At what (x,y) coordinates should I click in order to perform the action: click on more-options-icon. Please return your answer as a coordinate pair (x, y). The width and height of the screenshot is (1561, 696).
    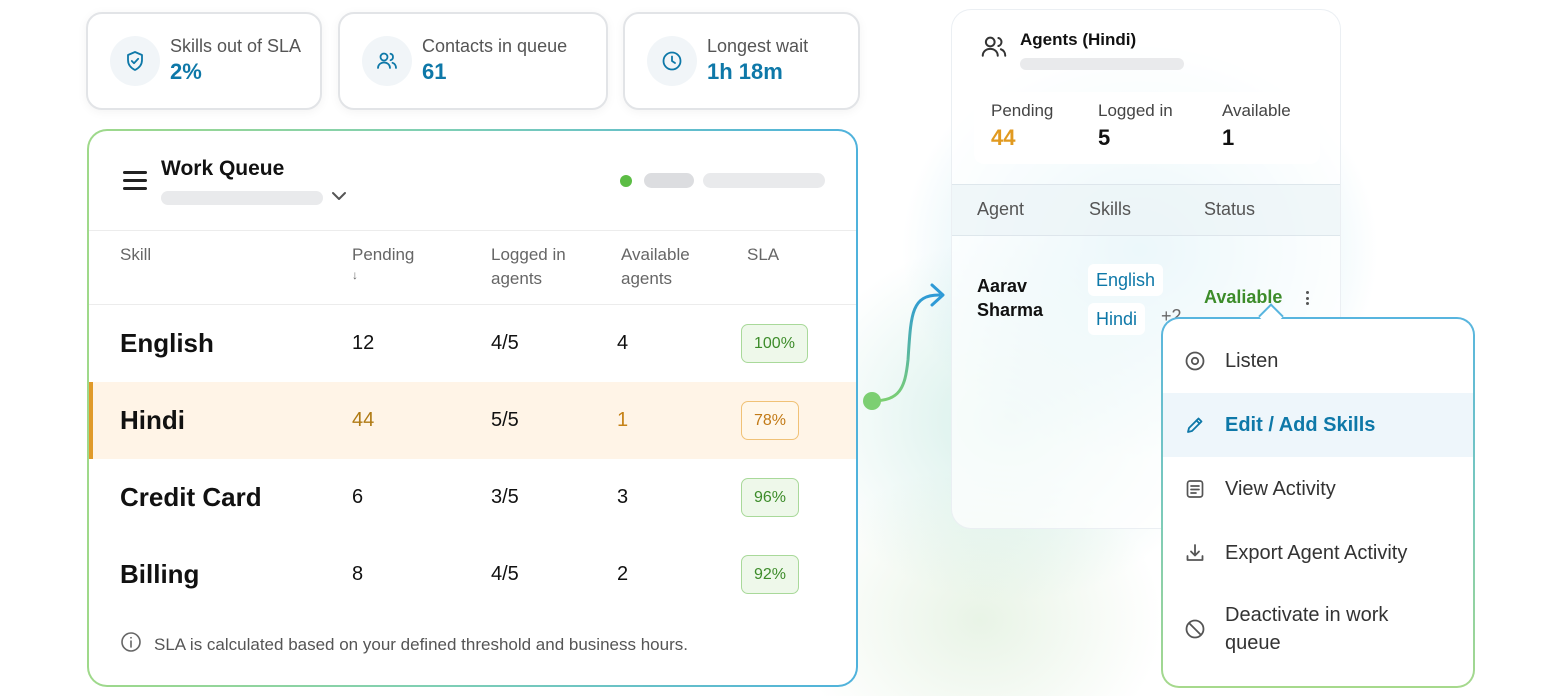
    Looking at the image, I should click on (1307, 299).